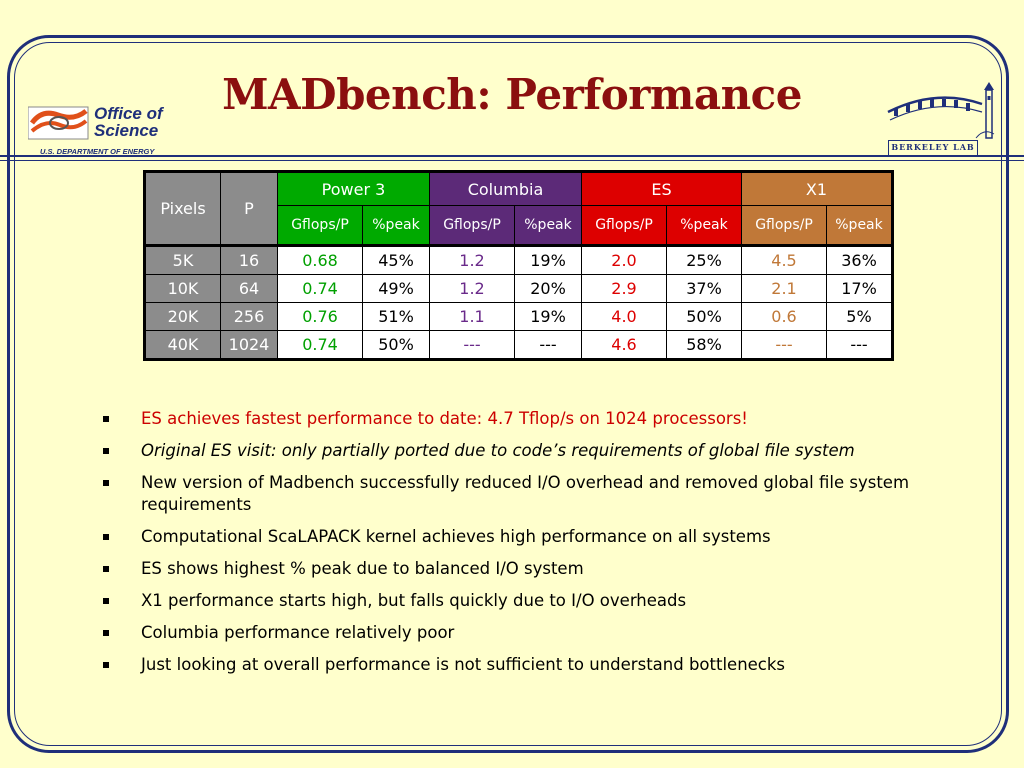  What do you see at coordinates (704, 288) in the screenshot?
I see `cell-es-peak: 37%` at bounding box center [704, 288].